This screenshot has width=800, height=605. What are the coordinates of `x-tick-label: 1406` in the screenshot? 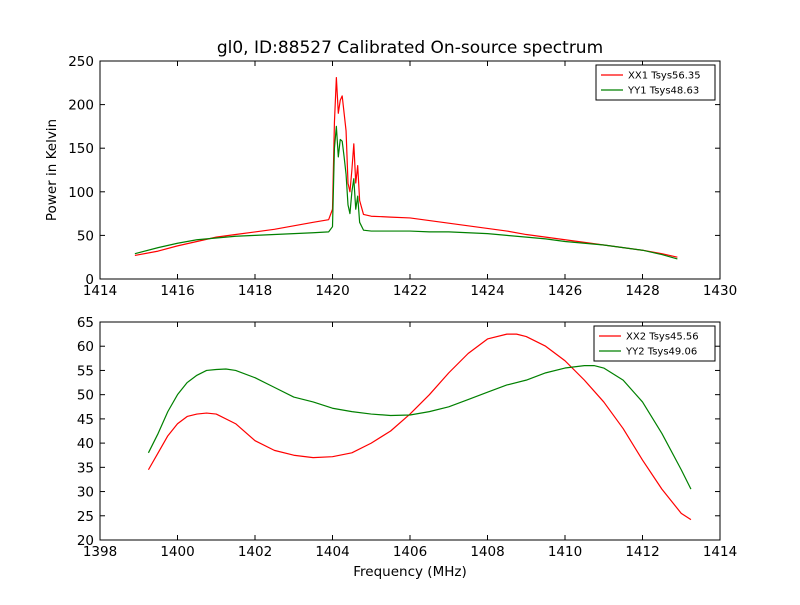 It's located at (410, 552).